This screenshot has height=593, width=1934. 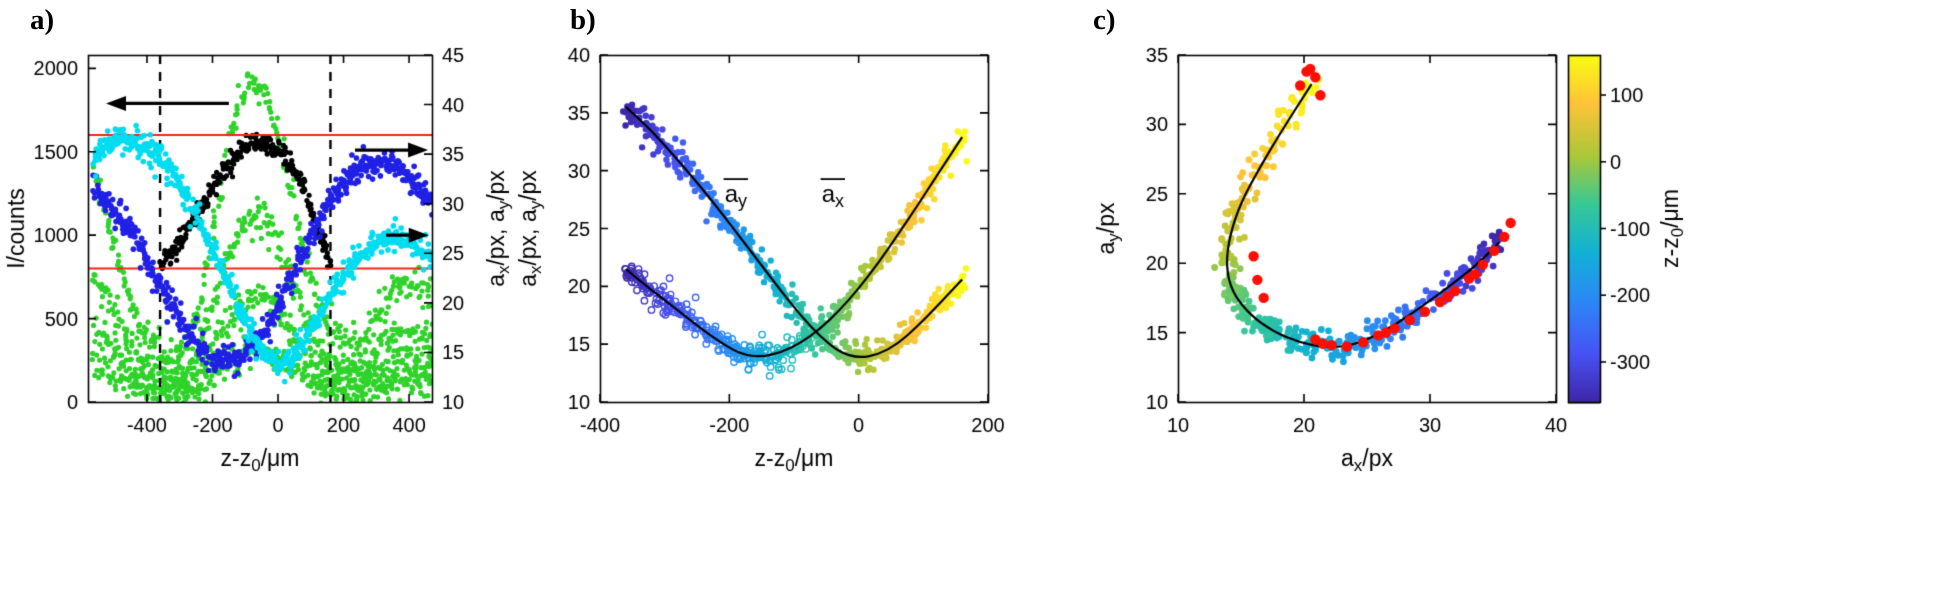 I want to click on panel-letter-c: c), so click(x=1104, y=20).